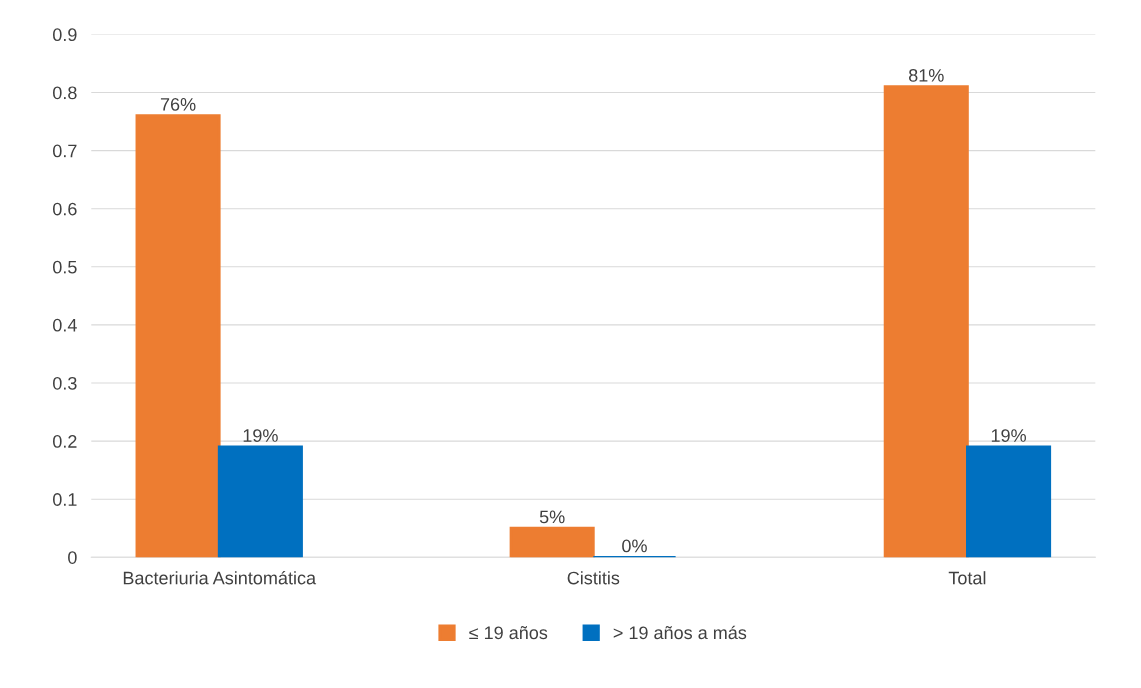 This screenshot has height=688, width=1141. Describe the element at coordinates (508, 633) in the screenshot. I see `legend-label: ≤ 19 años` at that location.